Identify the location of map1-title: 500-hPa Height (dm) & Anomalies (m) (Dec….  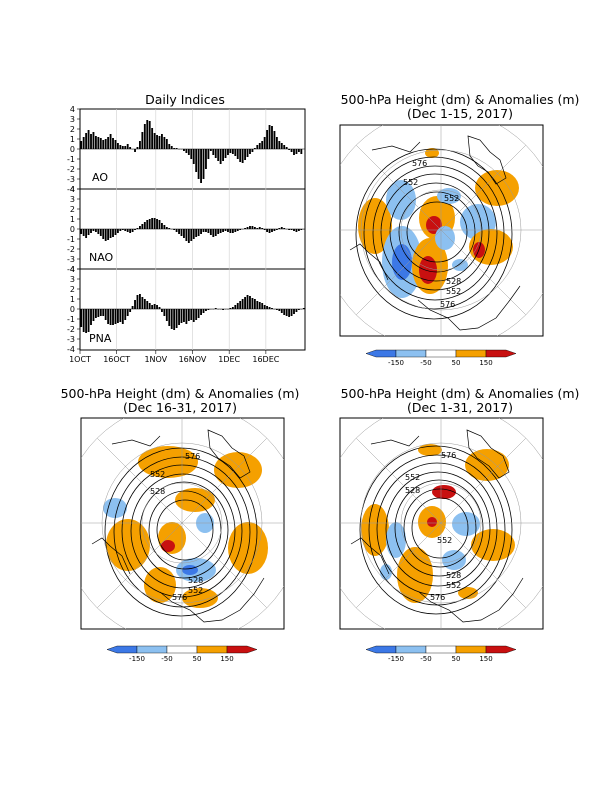
(460, 107).